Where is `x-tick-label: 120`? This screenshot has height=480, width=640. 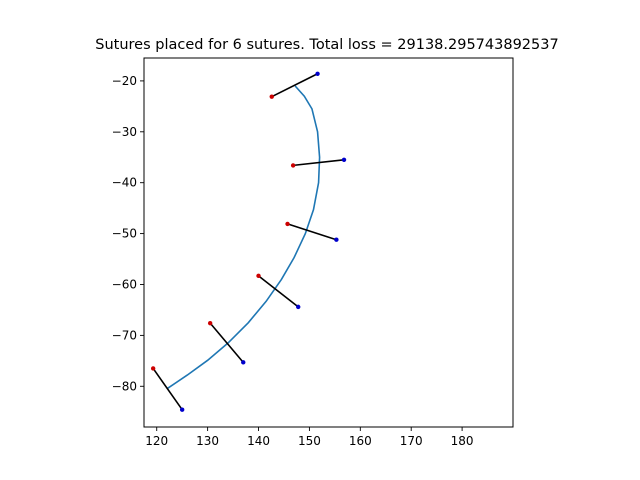 x-tick-label: 120 is located at coordinates (156, 441).